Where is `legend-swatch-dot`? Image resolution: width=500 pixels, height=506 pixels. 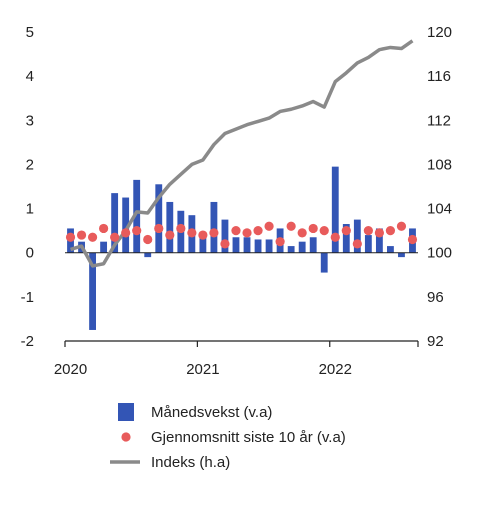
legend-swatch-dot is located at coordinates (126, 437).